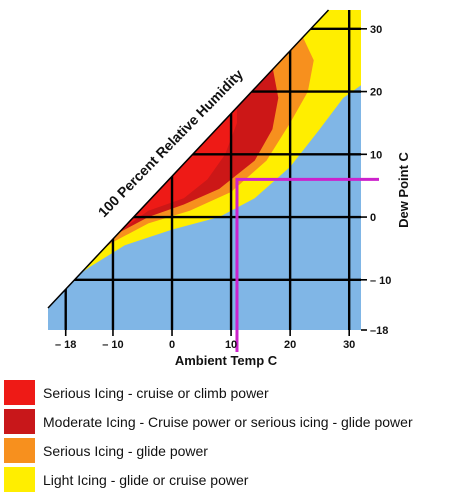  I want to click on y-tick-label: 10, so click(376, 155).